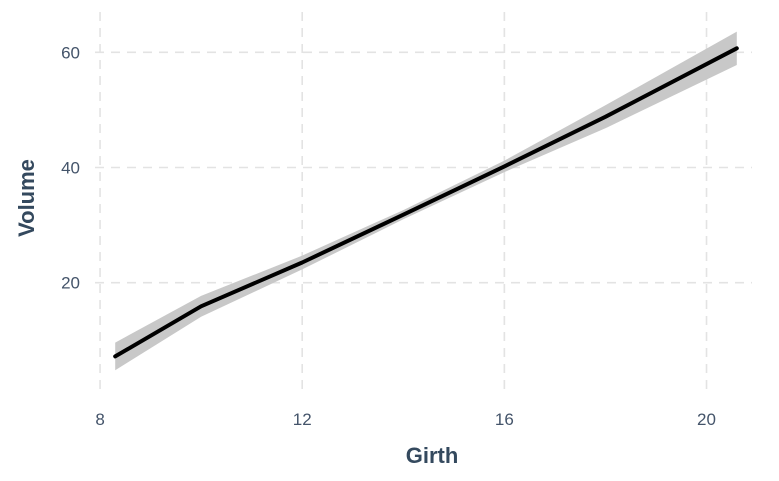  I want to click on x-axis-title: Girth, so click(432, 455).